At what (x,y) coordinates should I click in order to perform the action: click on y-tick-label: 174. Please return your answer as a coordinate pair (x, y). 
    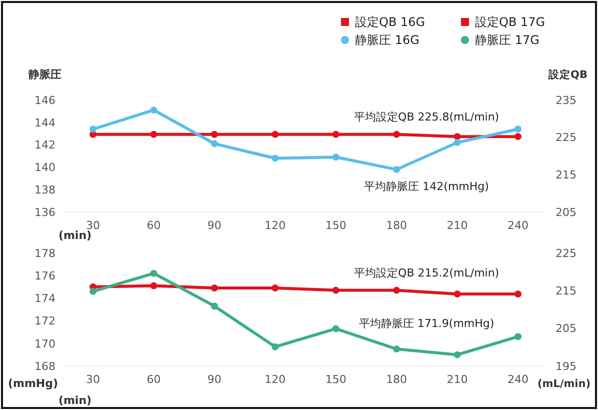
    Looking at the image, I should click on (45, 299).